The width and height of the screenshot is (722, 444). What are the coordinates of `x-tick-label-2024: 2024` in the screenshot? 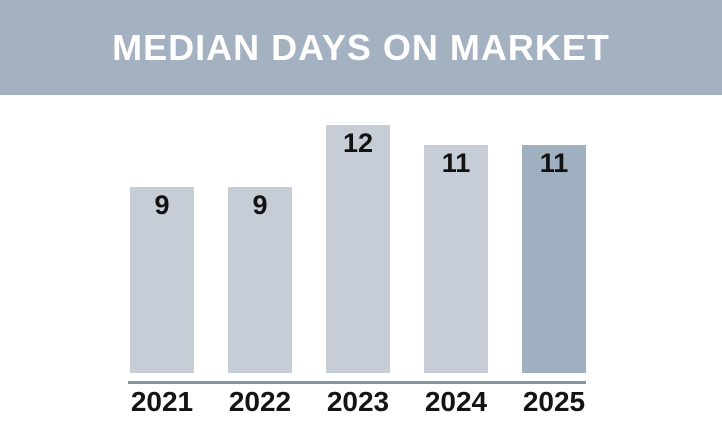 It's located at (456, 401).